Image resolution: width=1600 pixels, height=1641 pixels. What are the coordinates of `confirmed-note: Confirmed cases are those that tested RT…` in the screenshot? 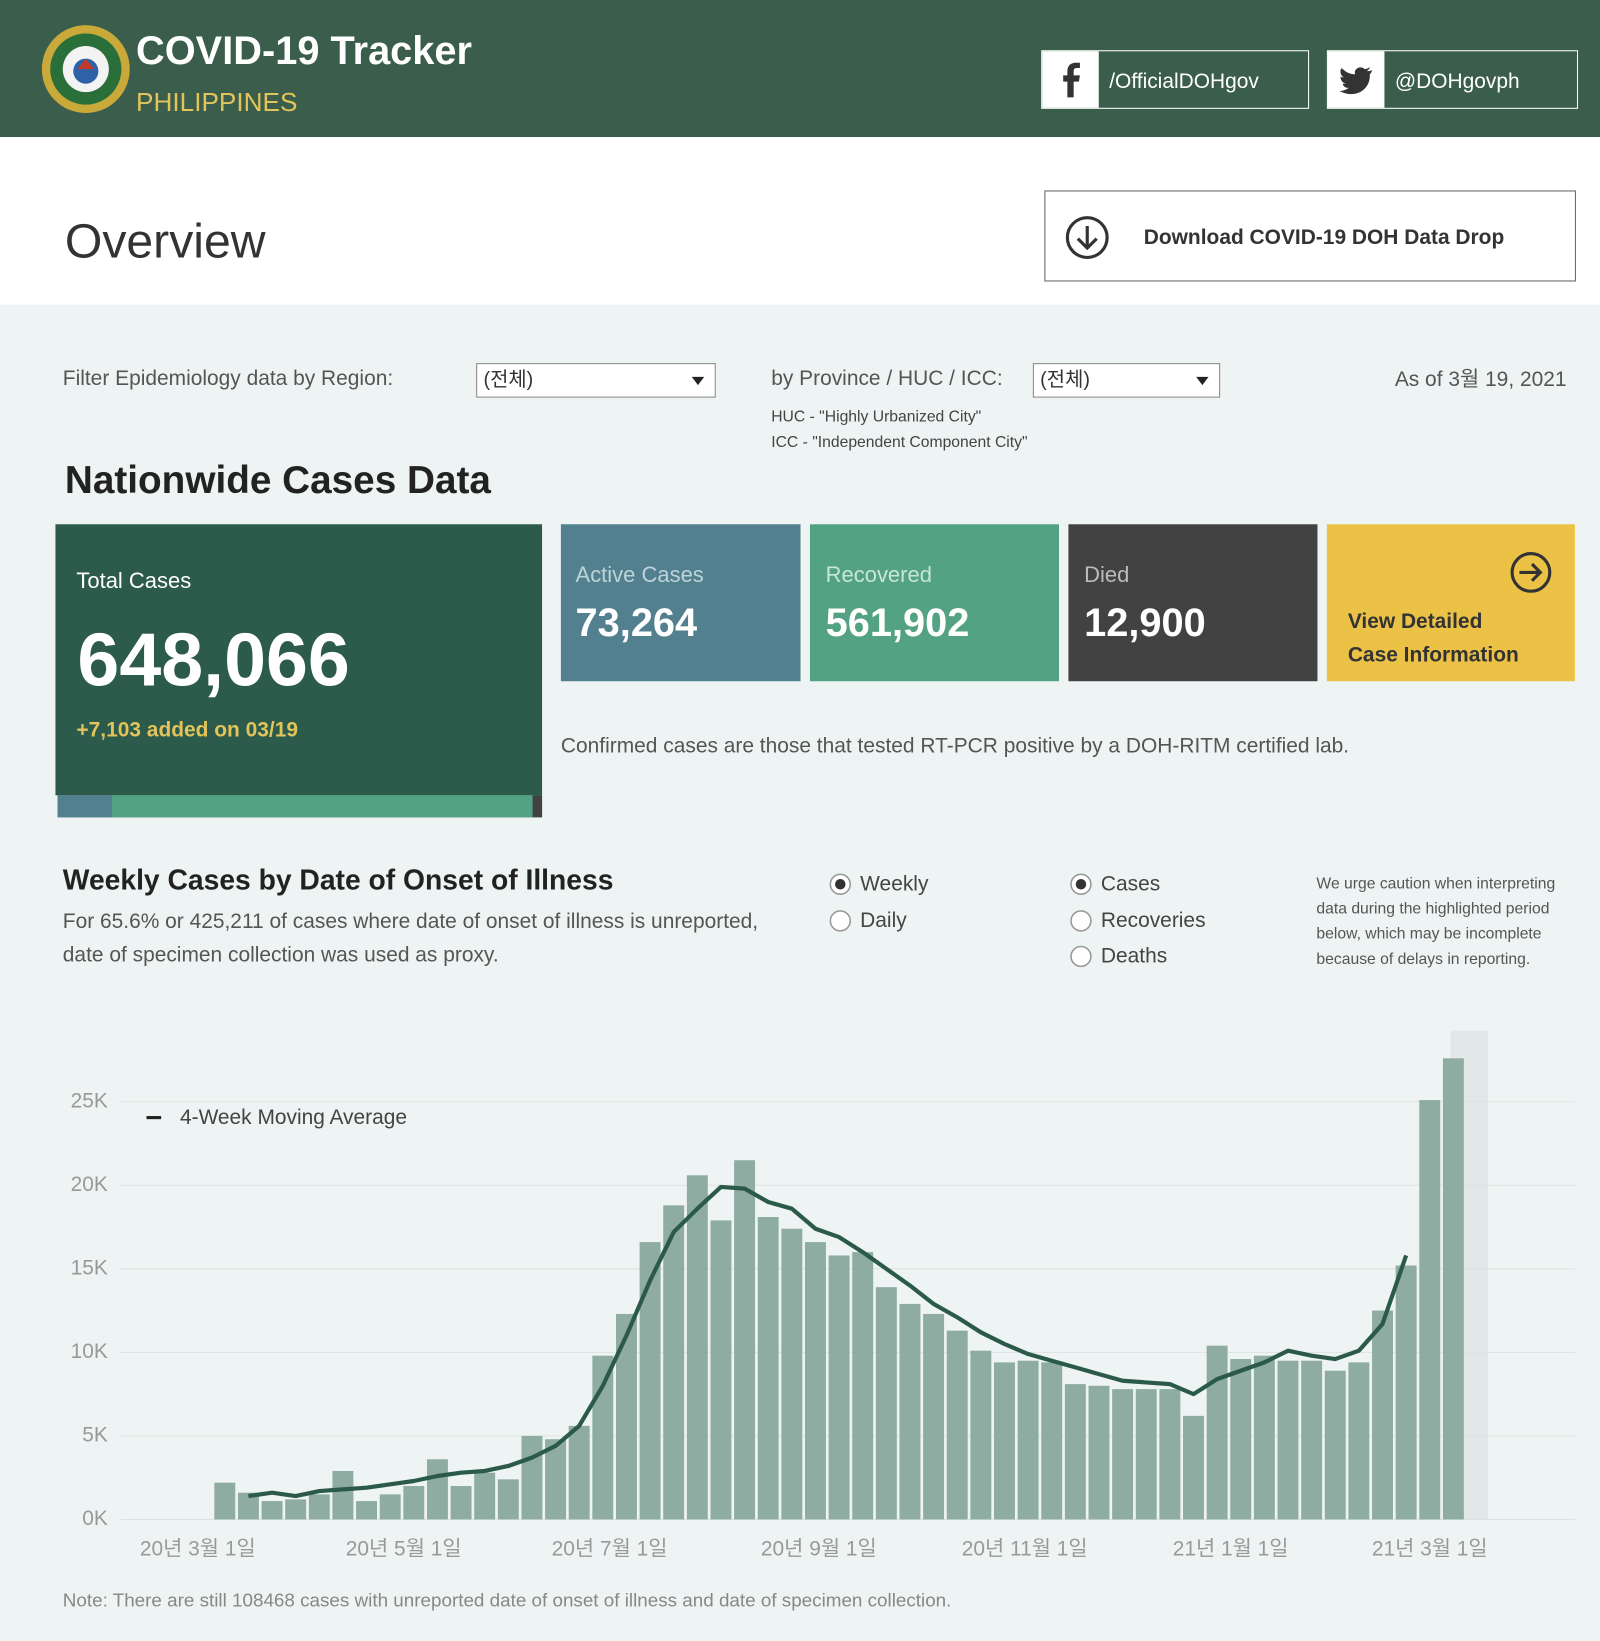 It's located at (955, 746).